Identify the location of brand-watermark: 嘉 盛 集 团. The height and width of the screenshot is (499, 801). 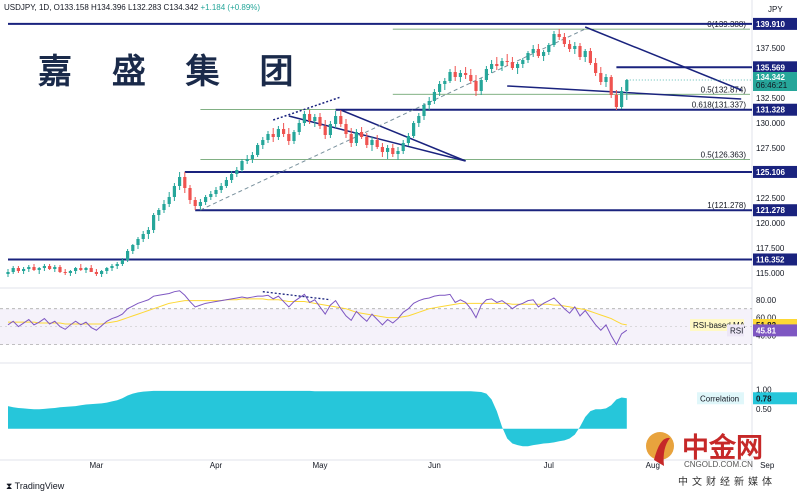
(173, 72).